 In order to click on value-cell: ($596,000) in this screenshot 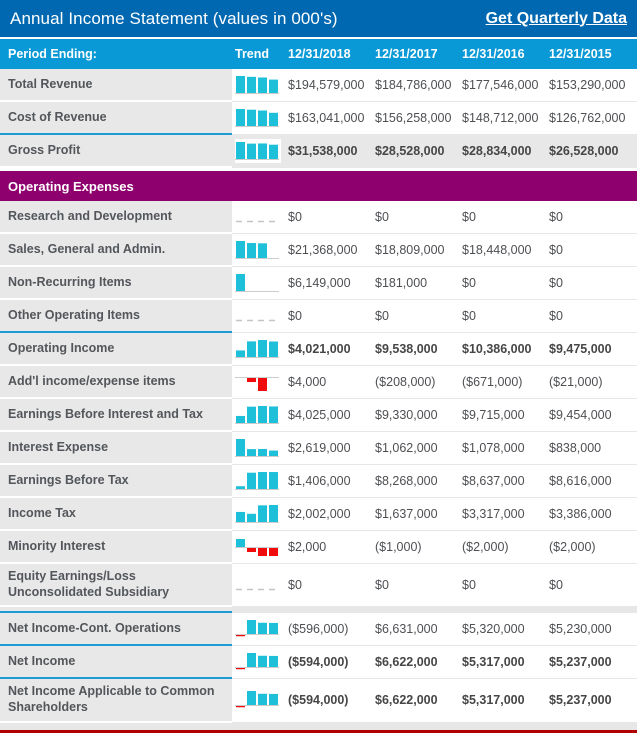, I will do `click(318, 629)`.